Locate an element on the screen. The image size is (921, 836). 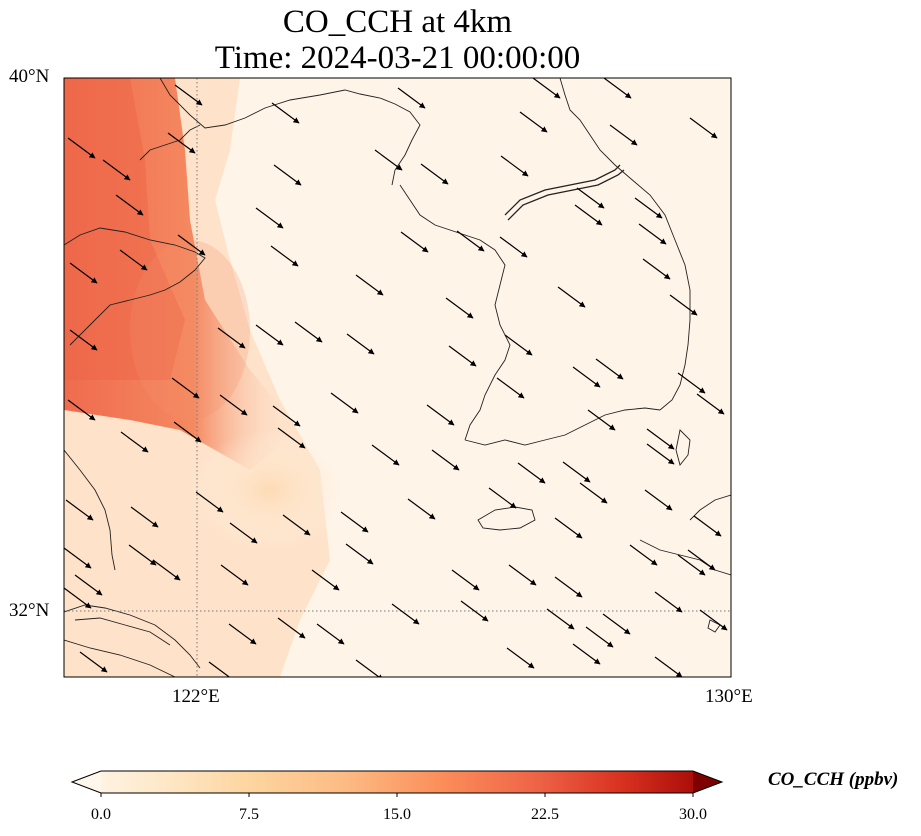
colorbar-tick-0: 0.0 is located at coordinates (101, 814).